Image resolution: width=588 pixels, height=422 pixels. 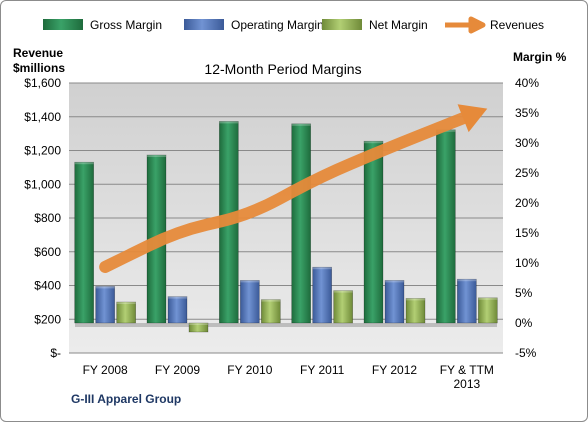 I want to click on zero-floor, so click(x=286, y=325).